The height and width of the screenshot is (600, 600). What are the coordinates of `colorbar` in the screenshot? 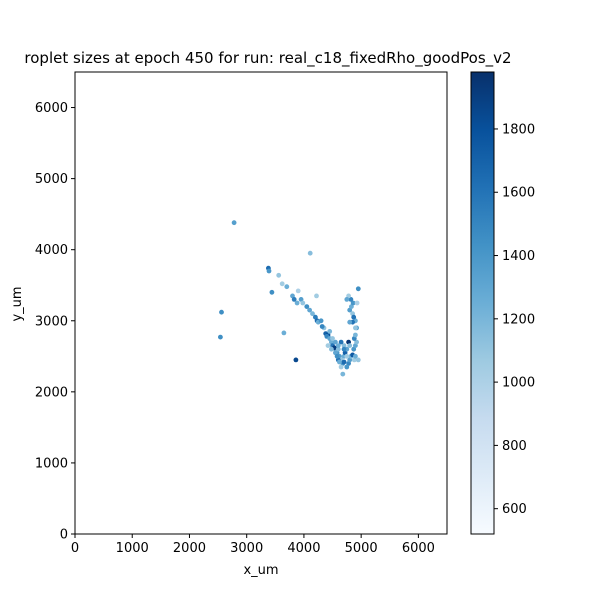 It's located at (482, 303).